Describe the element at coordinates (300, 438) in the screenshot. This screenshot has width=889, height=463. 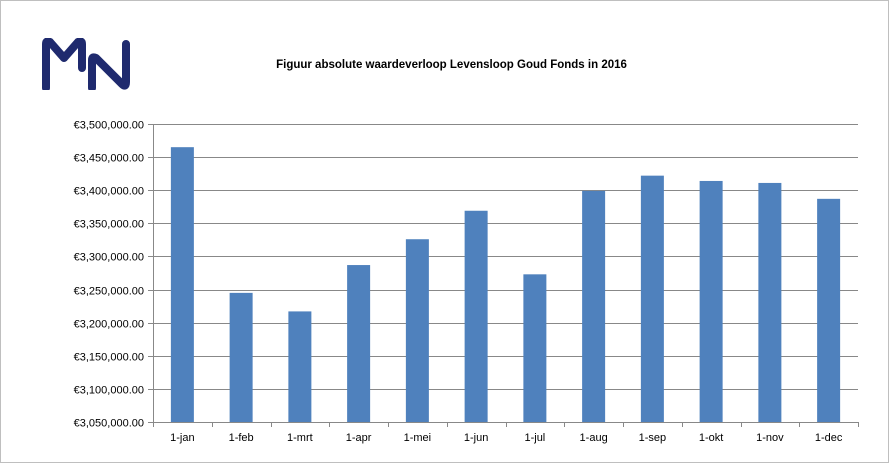
I see `x-tick-label: 1-mrt` at that location.